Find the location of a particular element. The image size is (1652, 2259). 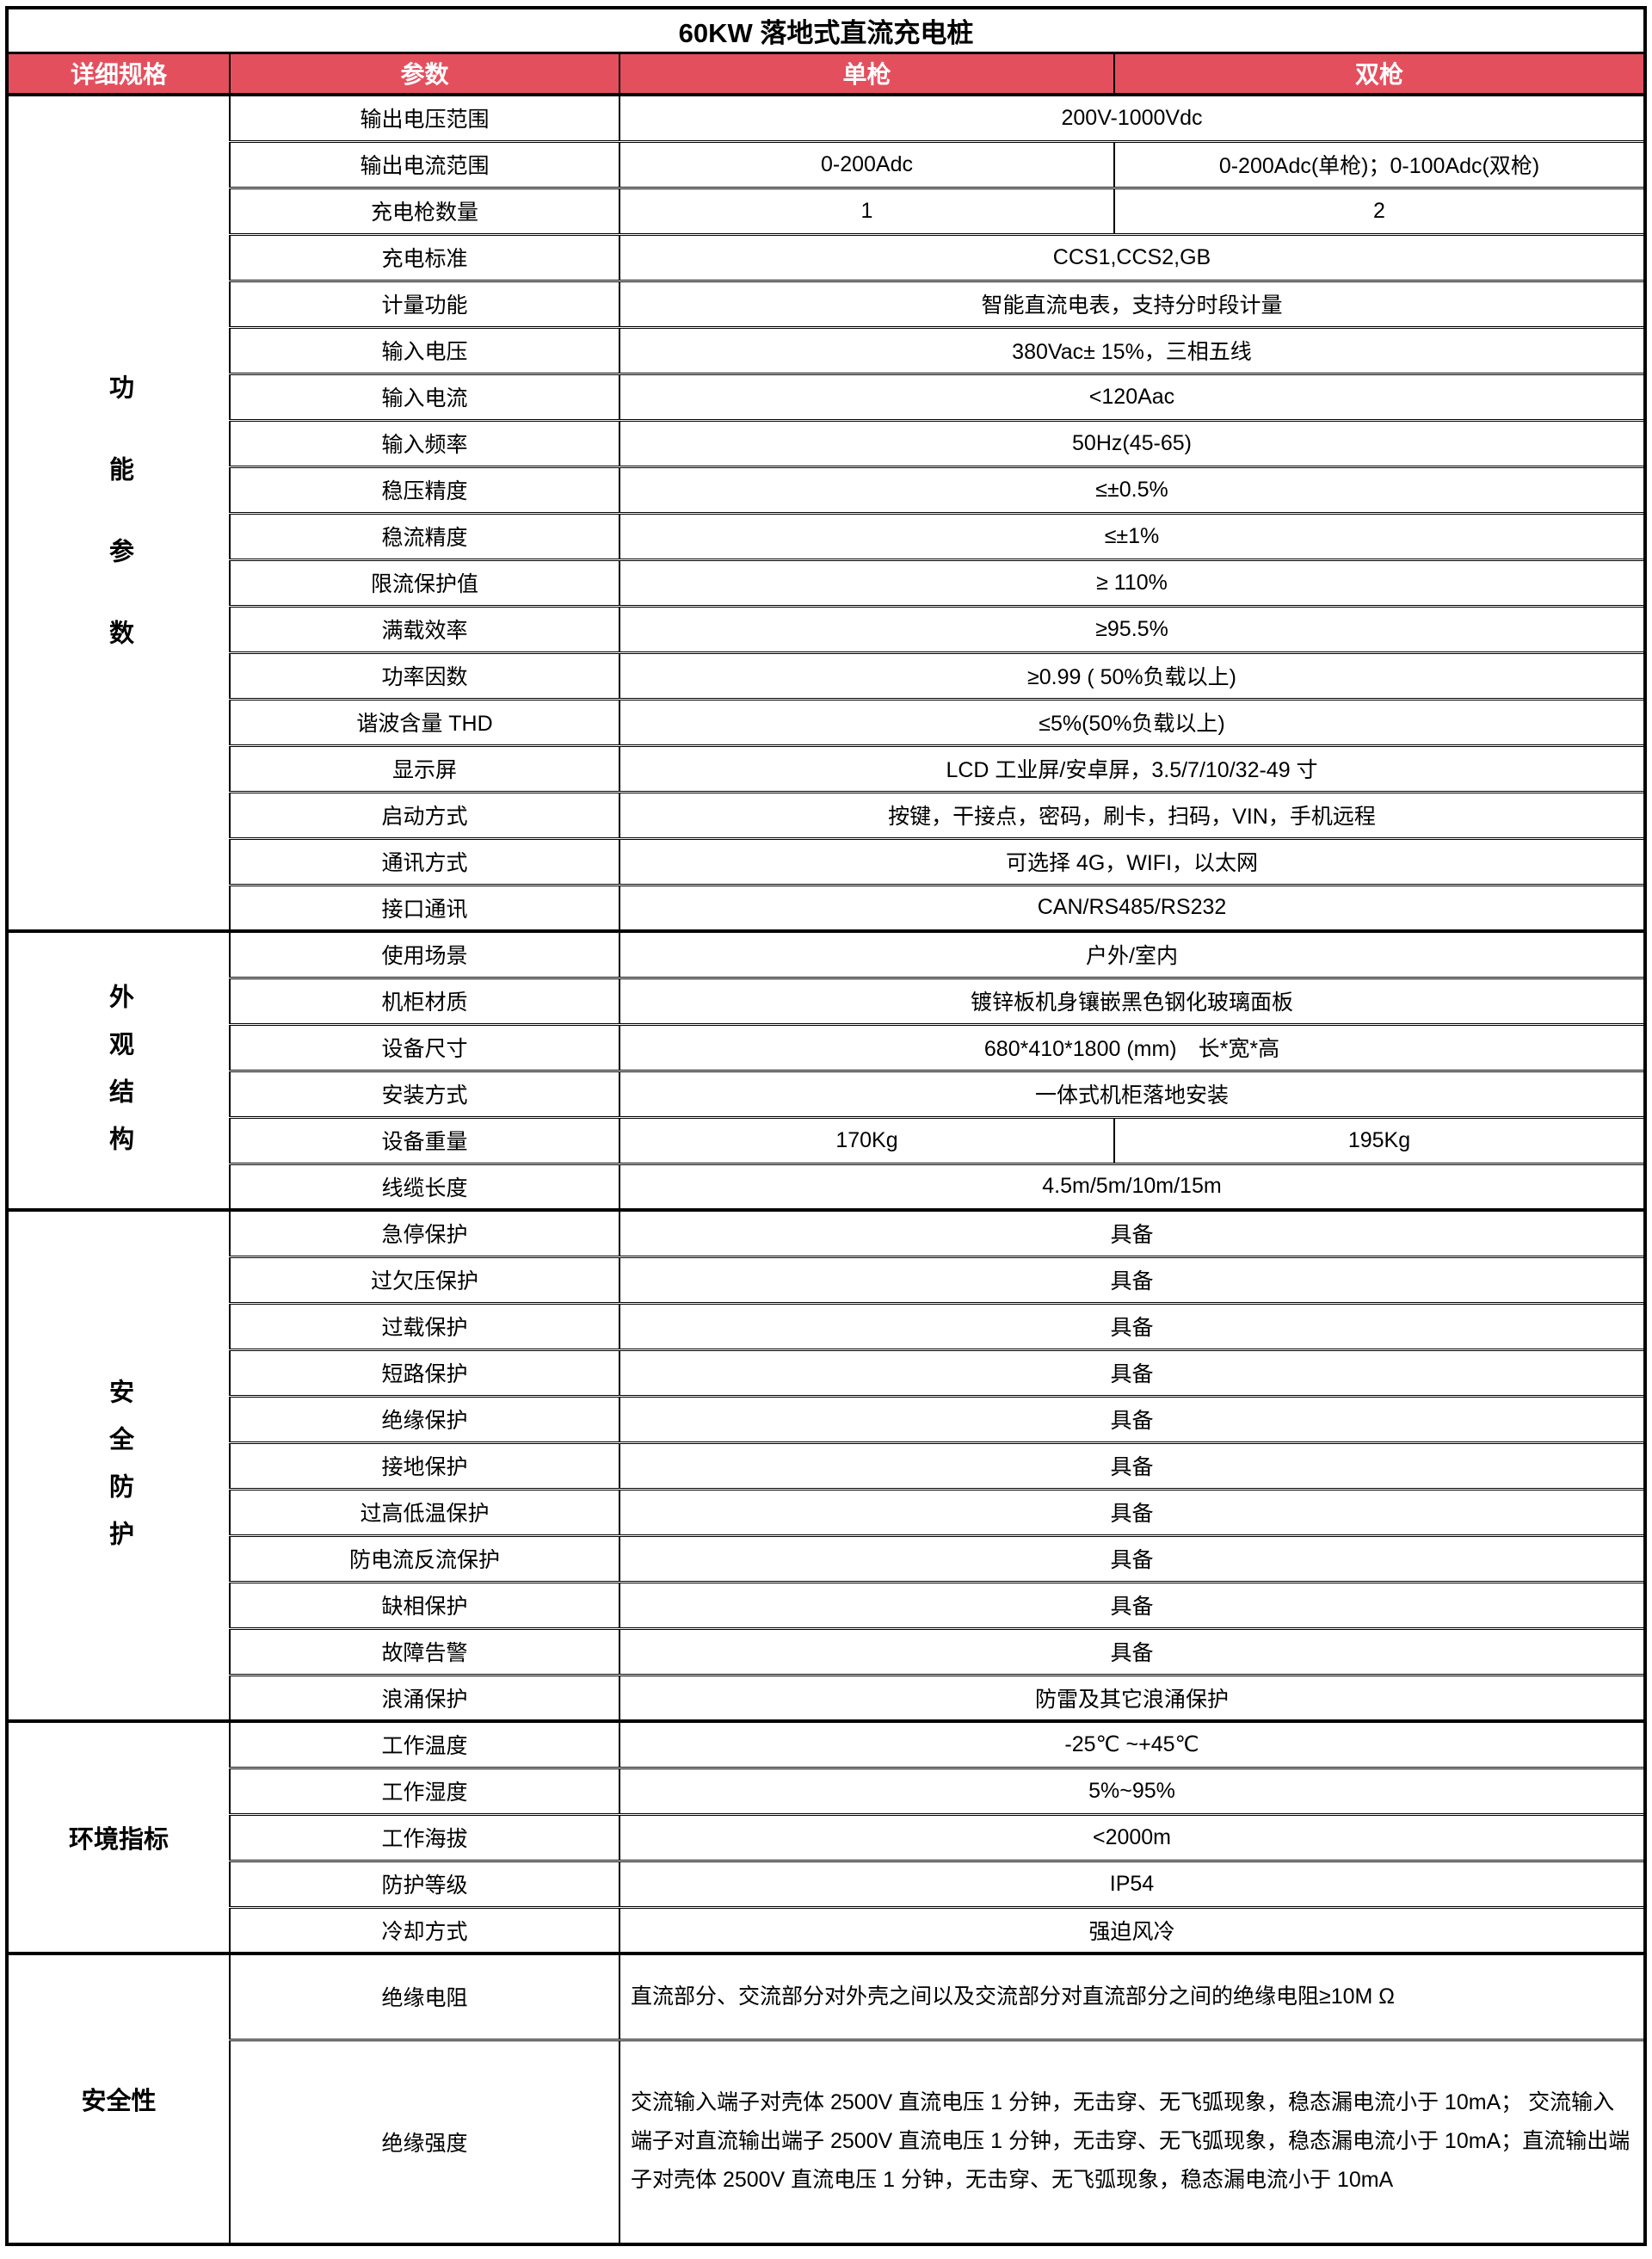

table-row: 过高低温保护 具备 is located at coordinates (826, 1512).